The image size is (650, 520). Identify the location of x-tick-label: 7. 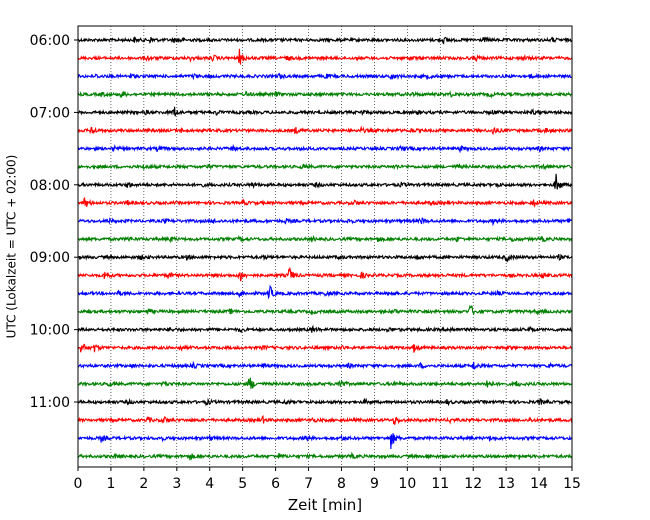
(308, 484).